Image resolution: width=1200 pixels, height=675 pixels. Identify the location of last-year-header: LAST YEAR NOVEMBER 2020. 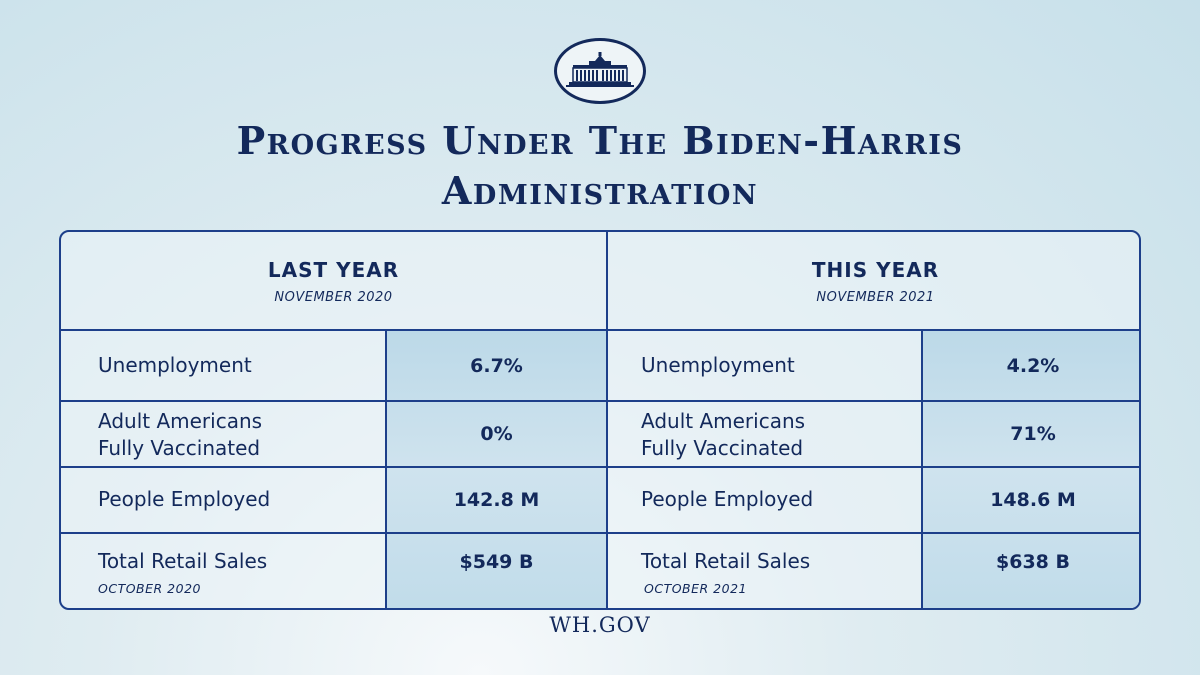
(333, 281).